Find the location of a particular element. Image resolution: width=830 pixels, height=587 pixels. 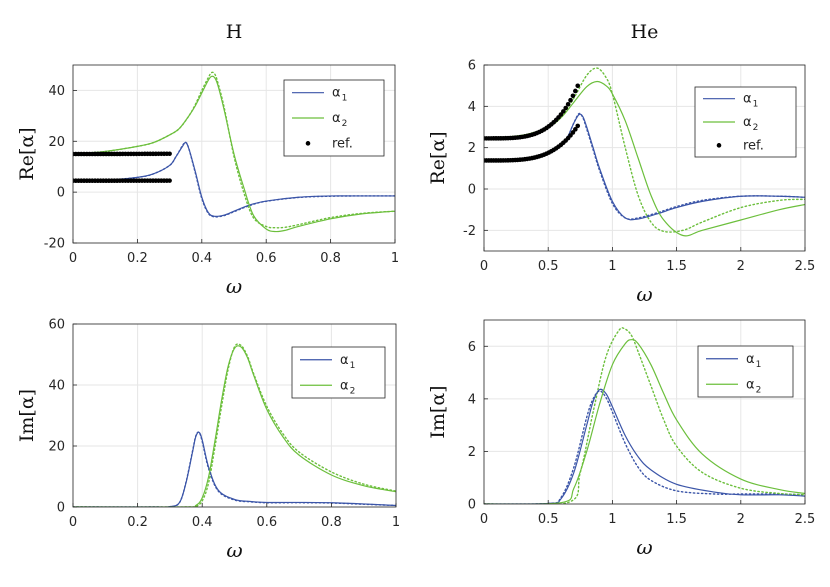

legend-label-main: ref. is located at coordinates (342, 143).